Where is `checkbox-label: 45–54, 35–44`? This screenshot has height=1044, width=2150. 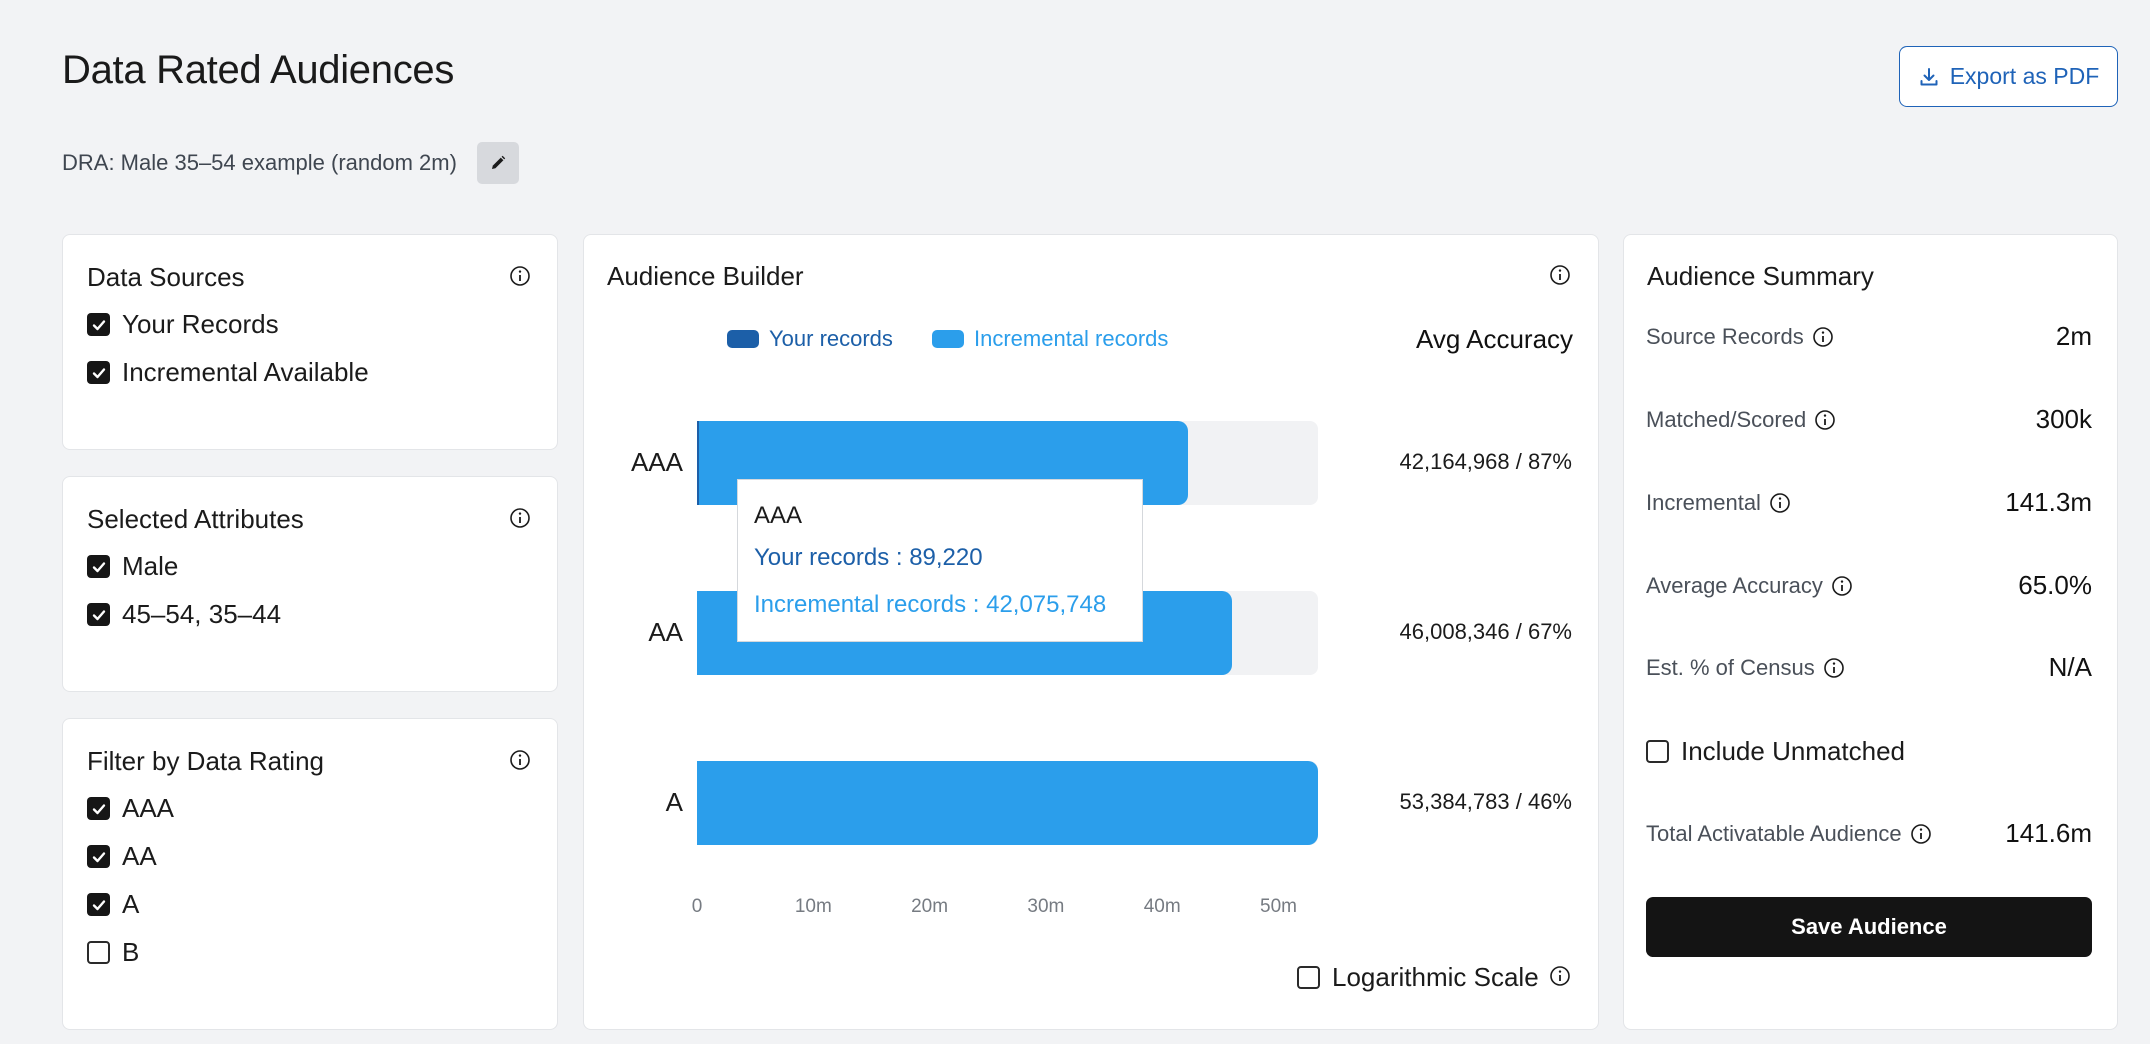
checkbox-label: 45–54, 35–44 is located at coordinates (202, 614).